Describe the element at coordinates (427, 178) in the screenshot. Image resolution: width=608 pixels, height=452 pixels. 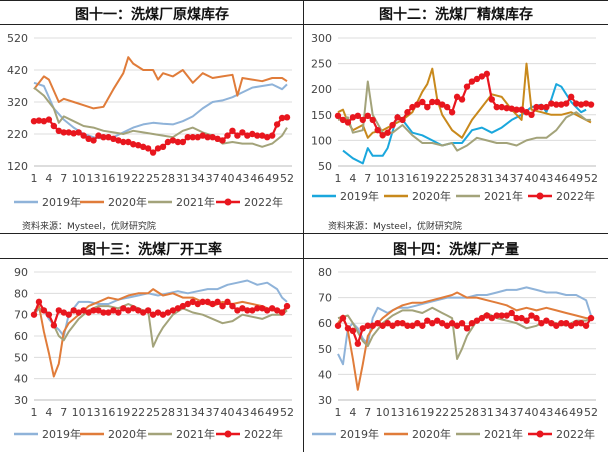
I see `c2-xtick-6: 19` at that location.